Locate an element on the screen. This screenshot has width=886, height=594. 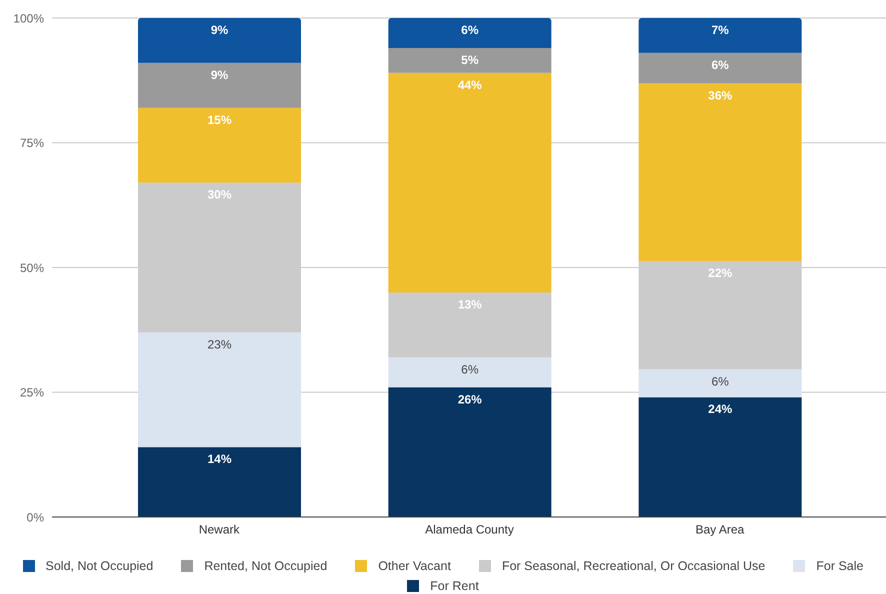
y-tick-label: 0% is located at coordinates (35, 517).